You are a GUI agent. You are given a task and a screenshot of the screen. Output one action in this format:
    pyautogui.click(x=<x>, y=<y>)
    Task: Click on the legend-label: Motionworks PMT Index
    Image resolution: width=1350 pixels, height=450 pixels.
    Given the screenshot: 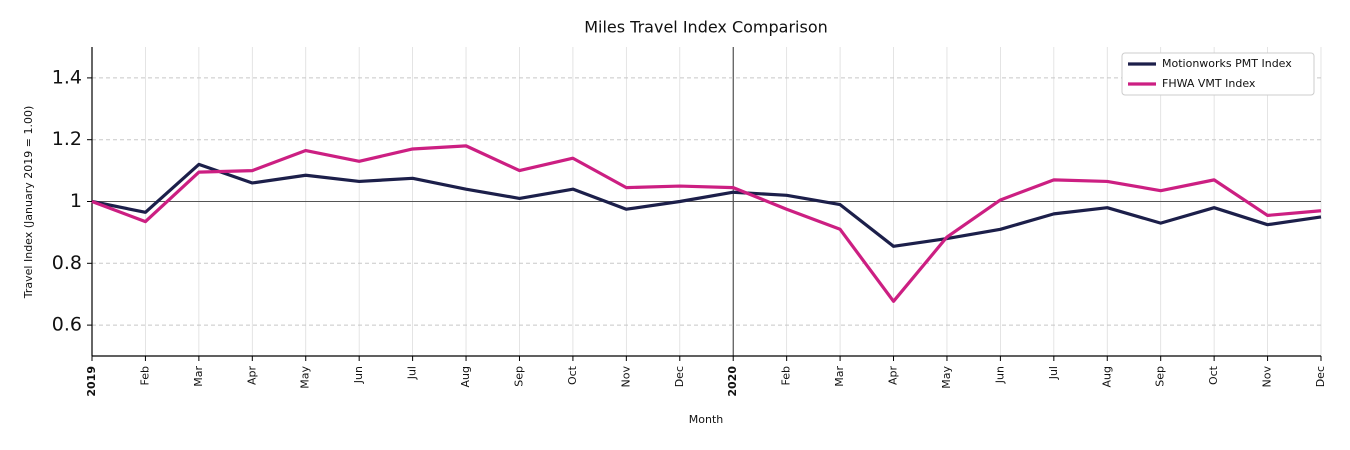 What is the action you would take?
    pyautogui.click(x=1227, y=63)
    